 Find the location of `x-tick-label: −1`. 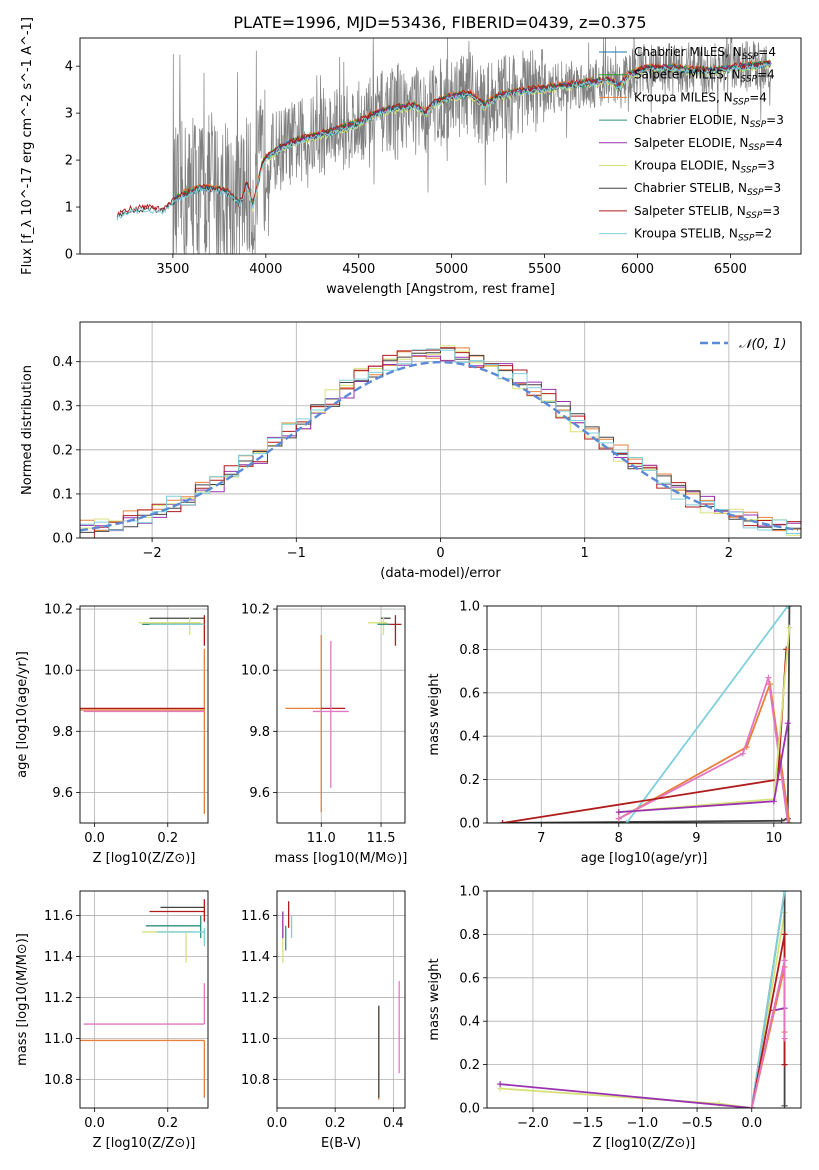

x-tick-label: −1 is located at coordinates (296, 553).